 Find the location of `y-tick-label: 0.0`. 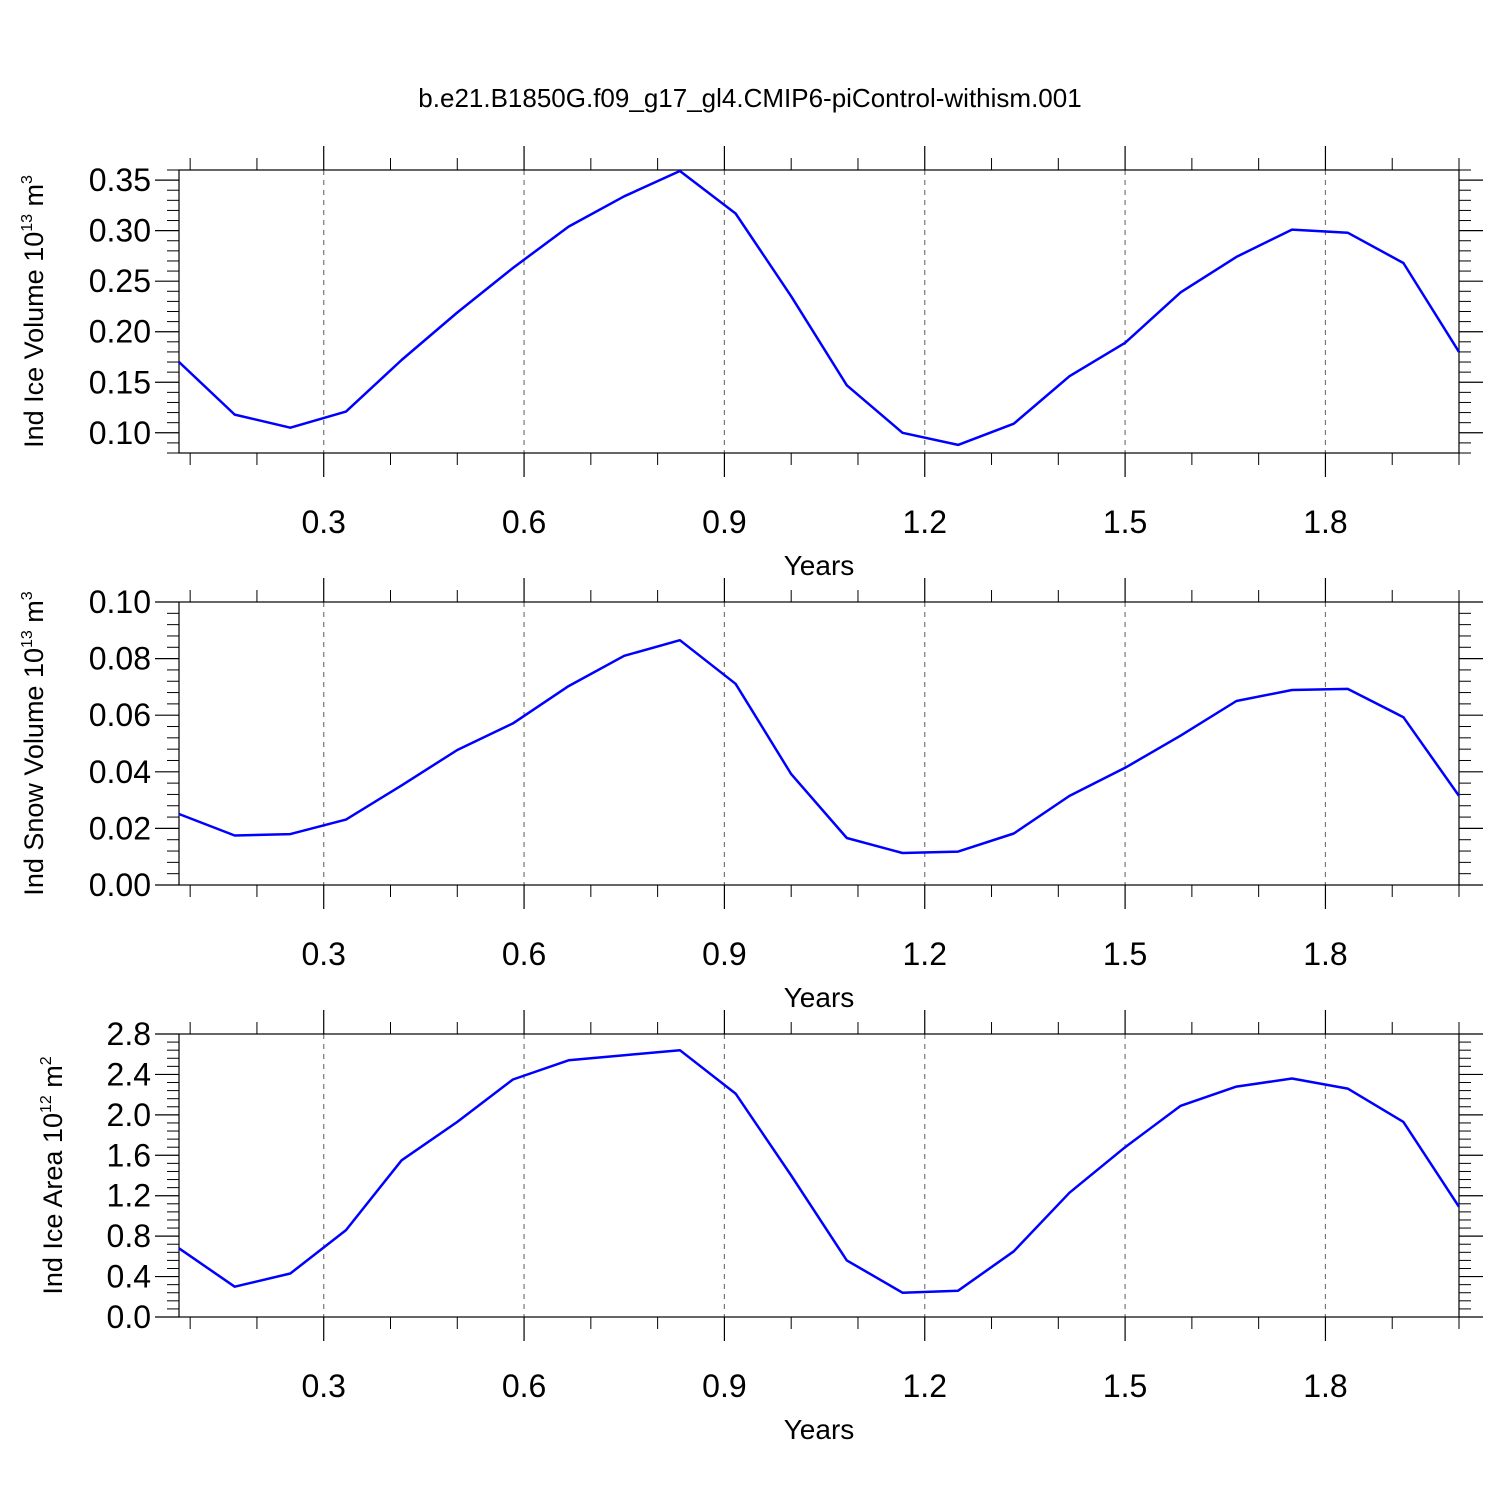

y-tick-label: 0.0 is located at coordinates (129, 1317).